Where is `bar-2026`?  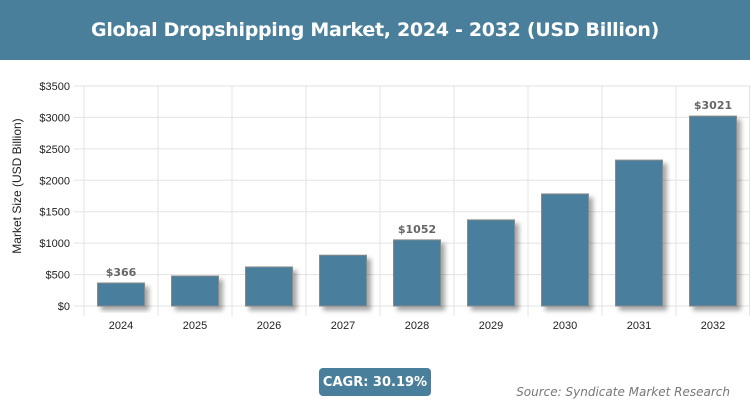
bar-2026 is located at coordinates (269, 286).